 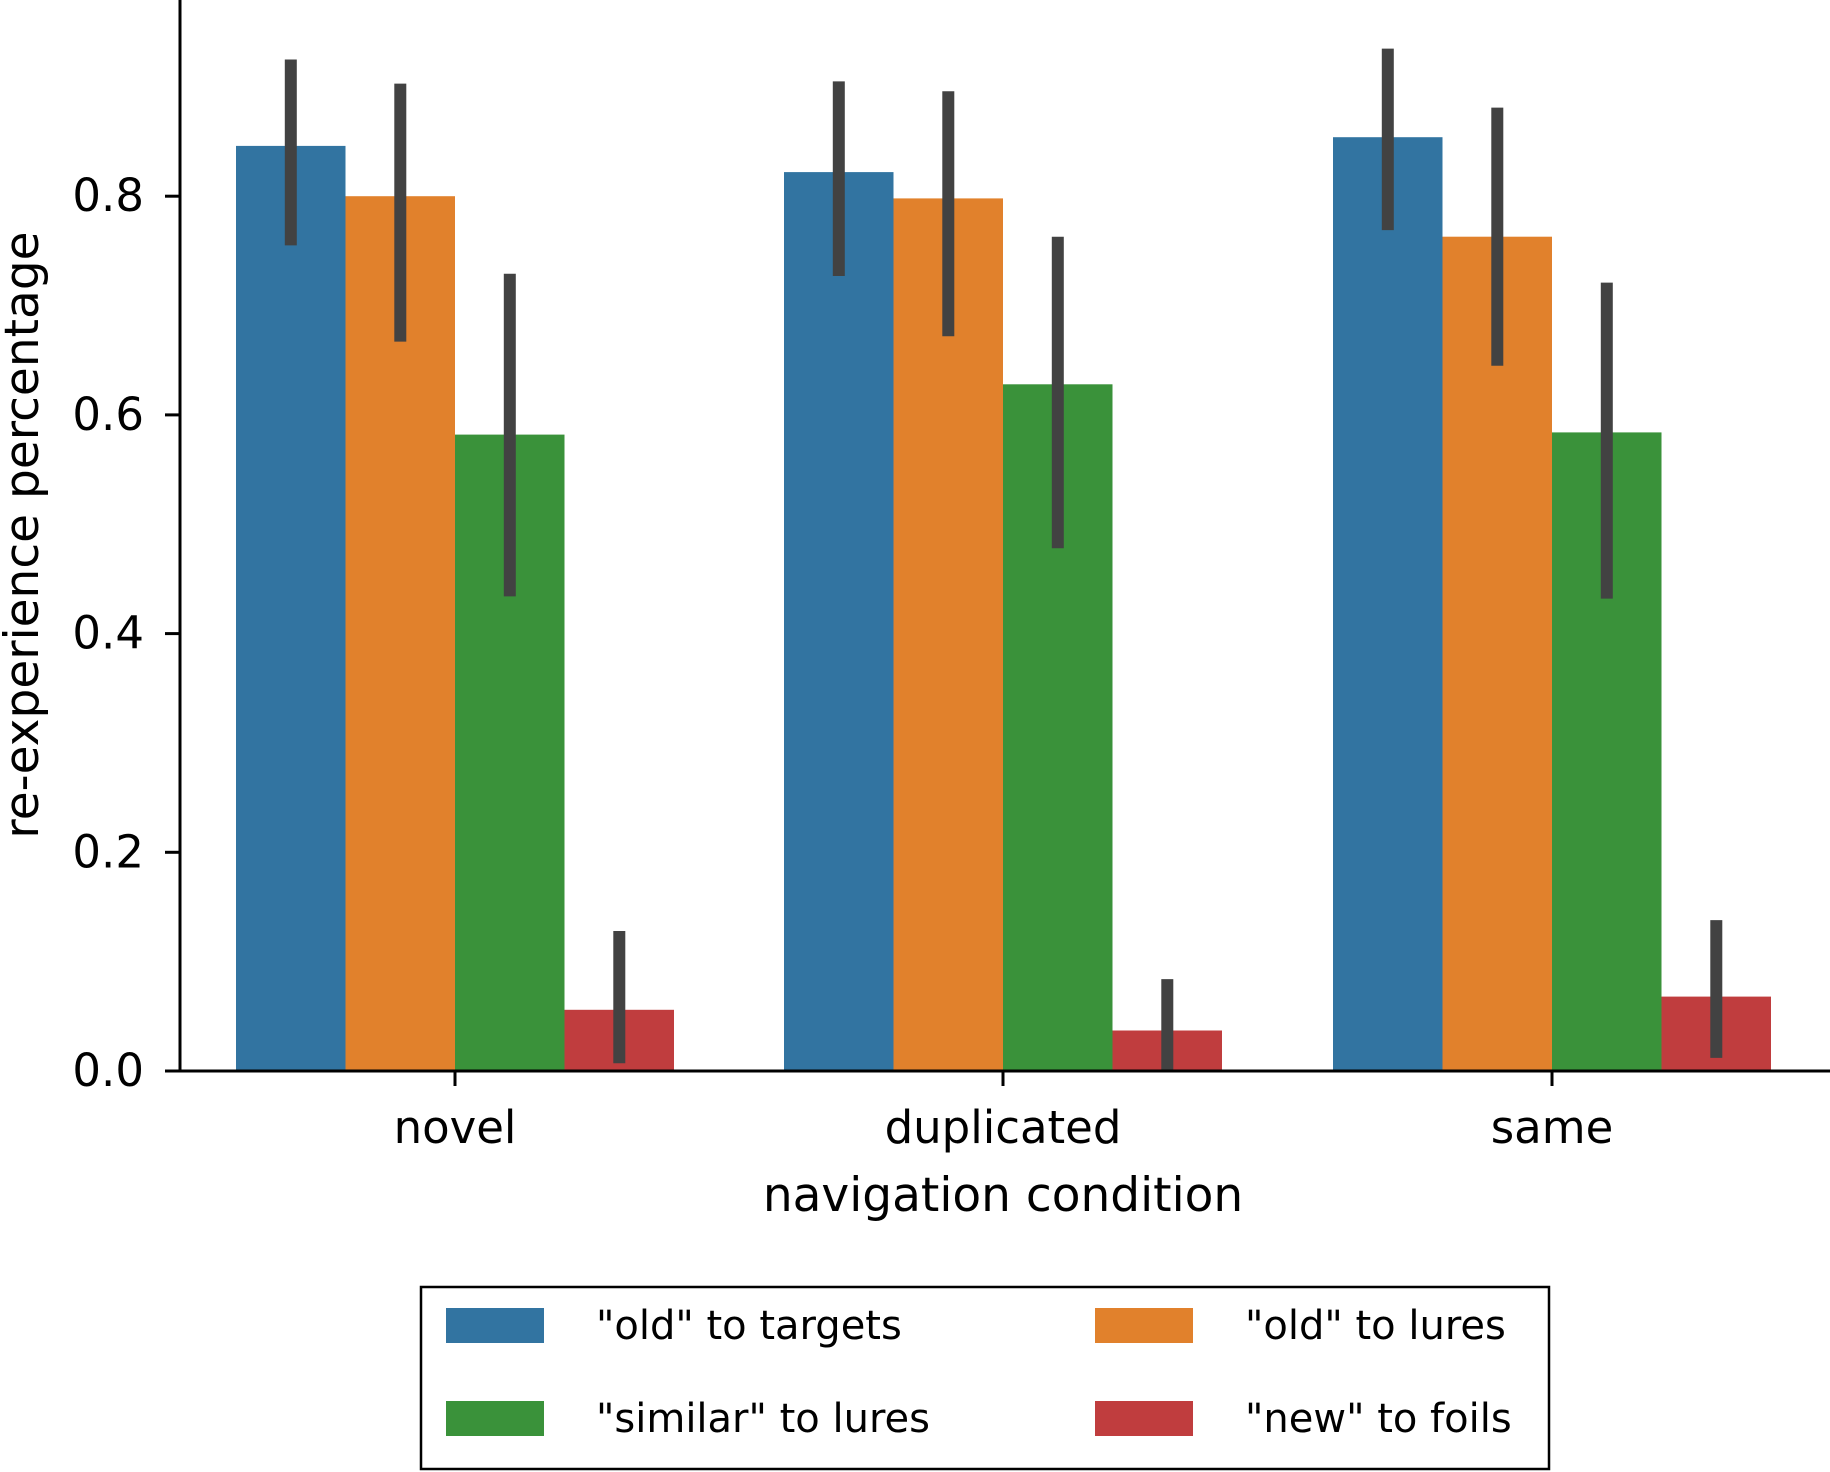 What do you see at coordinates (455, 1127) in the screenshot?
I see `x-tick-label-novel: novel` at bounding box center [455, 1127].